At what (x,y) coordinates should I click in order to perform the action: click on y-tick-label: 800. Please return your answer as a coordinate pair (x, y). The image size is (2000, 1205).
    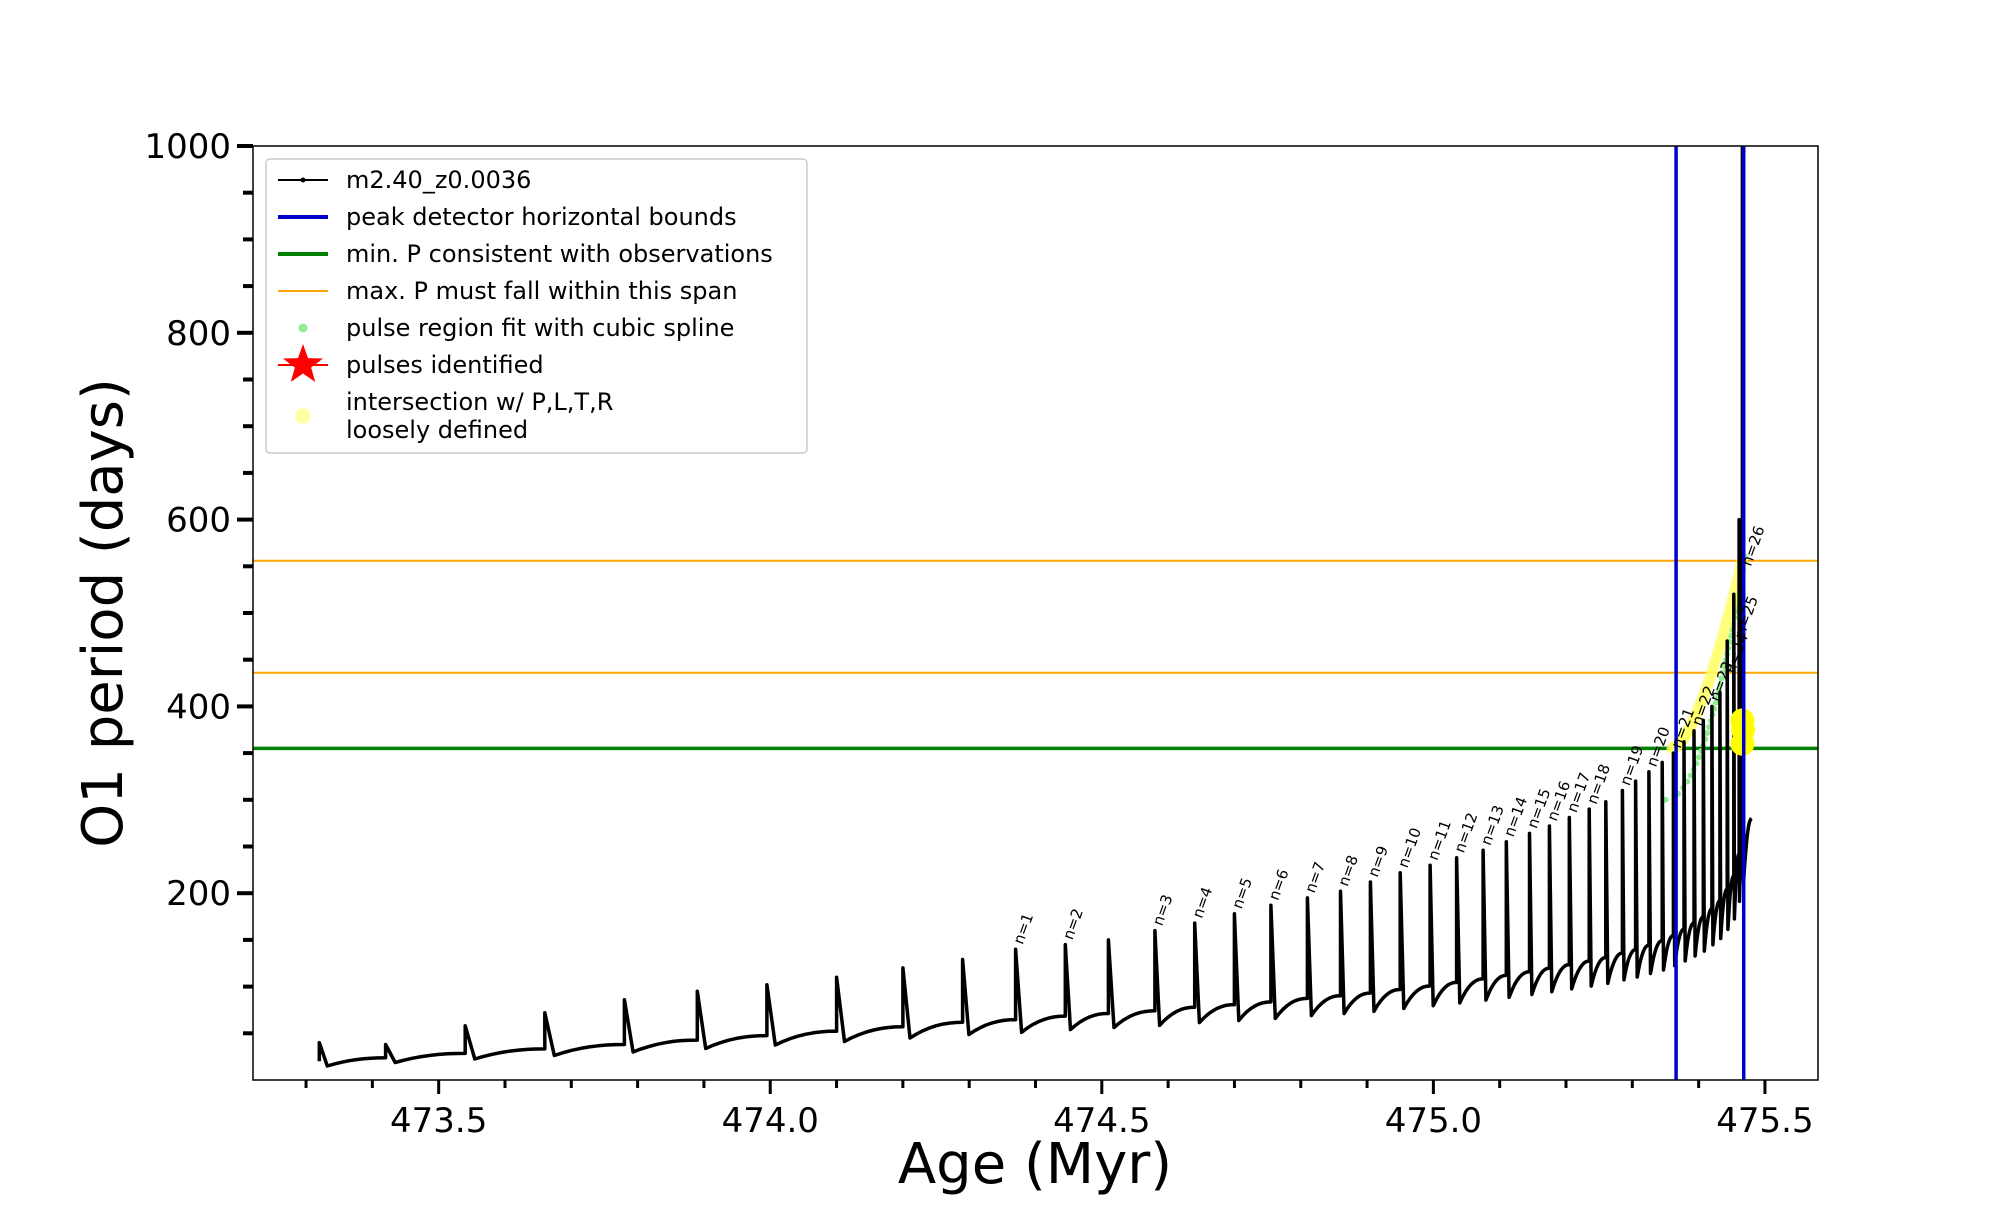
    Looking at the image, I should click on (198, 334).